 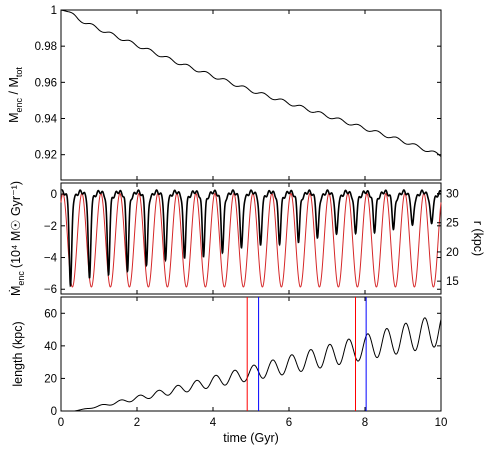 I want to click on mid-left-ytick-label: −2, so click(x=50, y=227).